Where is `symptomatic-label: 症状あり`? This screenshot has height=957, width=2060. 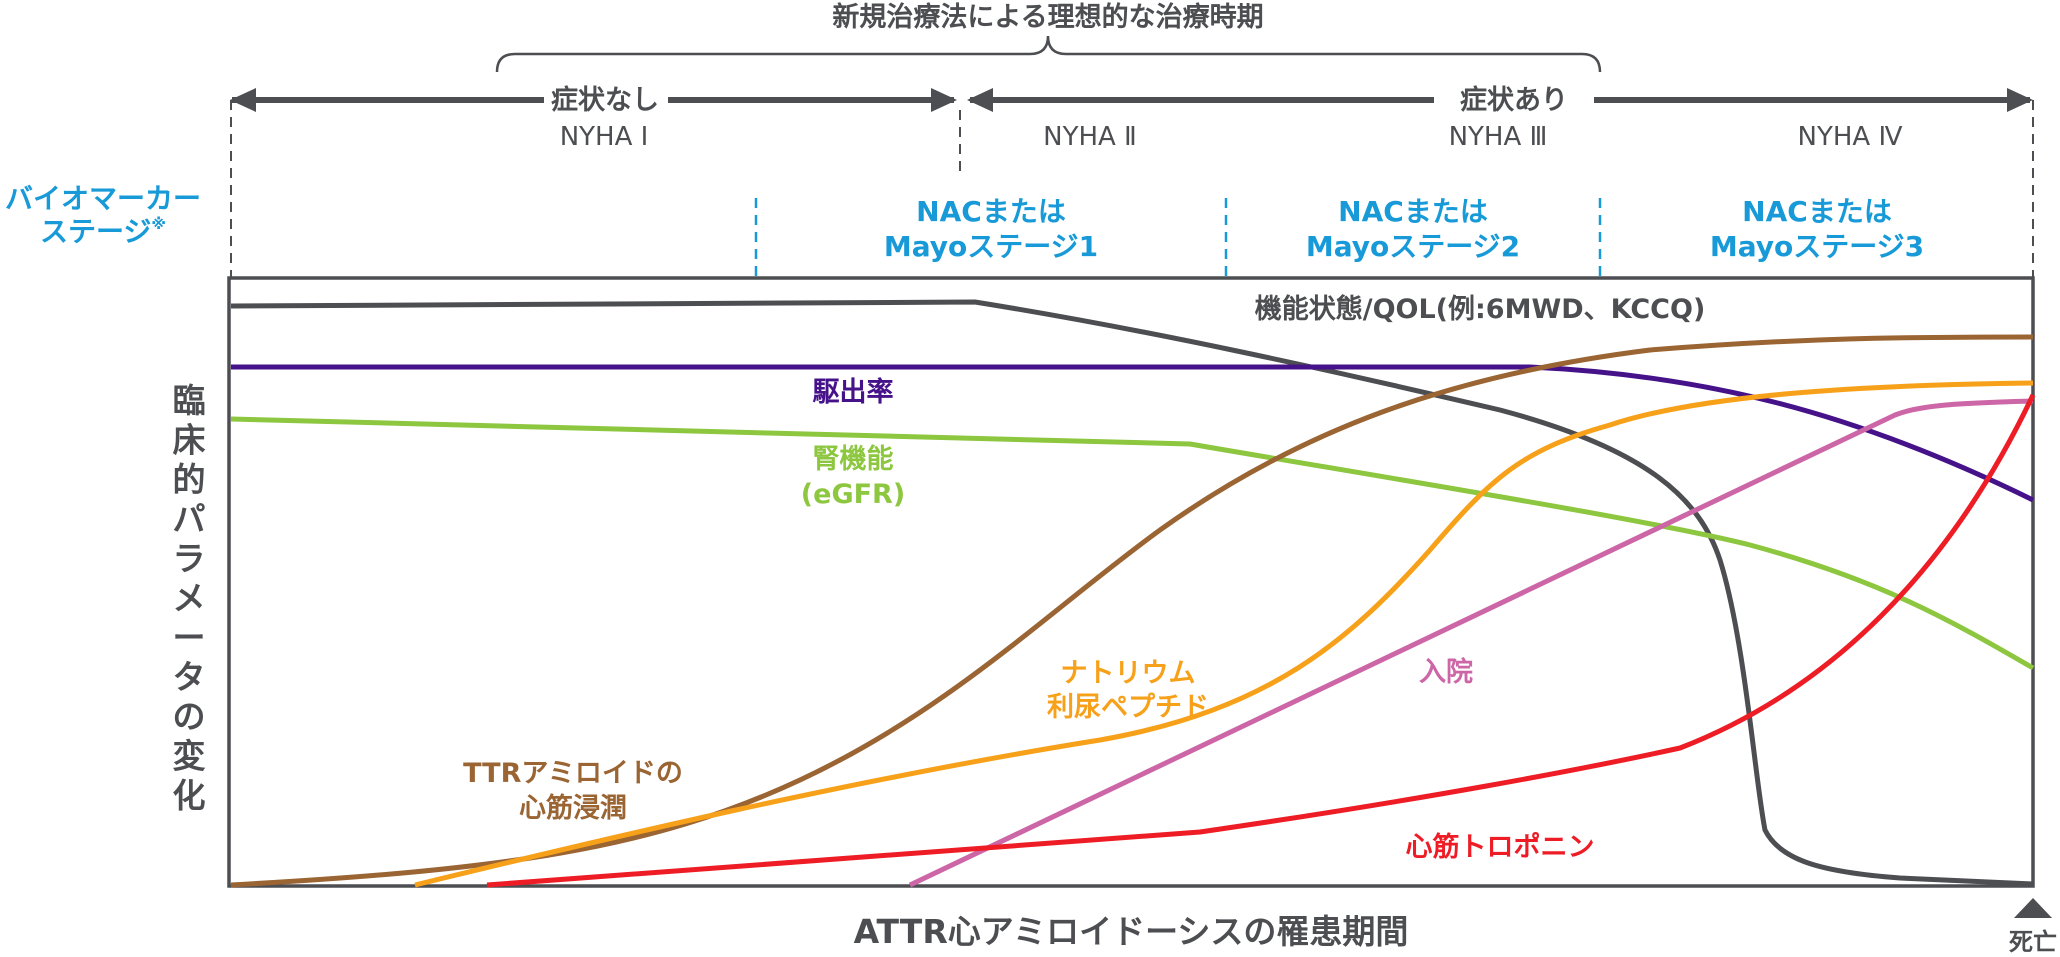
symptomatic-label: 症状あり is located at coordinates (1514, 100).